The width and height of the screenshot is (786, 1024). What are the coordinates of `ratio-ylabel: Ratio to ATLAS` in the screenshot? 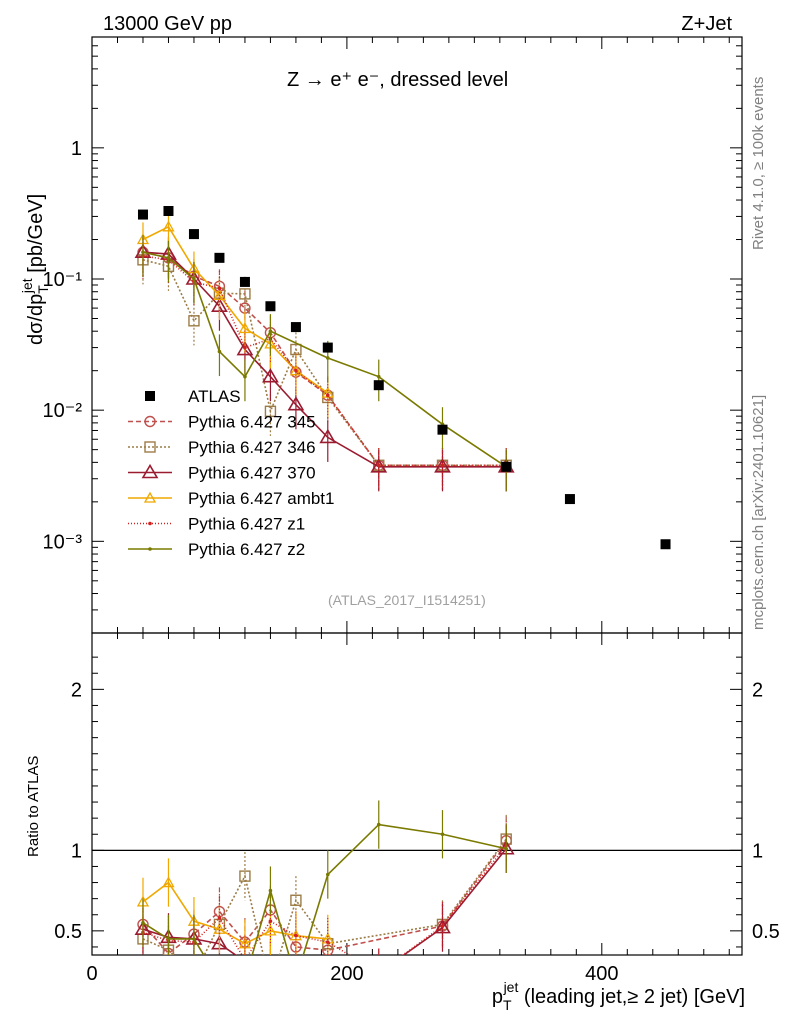 It's located at (33, 806).